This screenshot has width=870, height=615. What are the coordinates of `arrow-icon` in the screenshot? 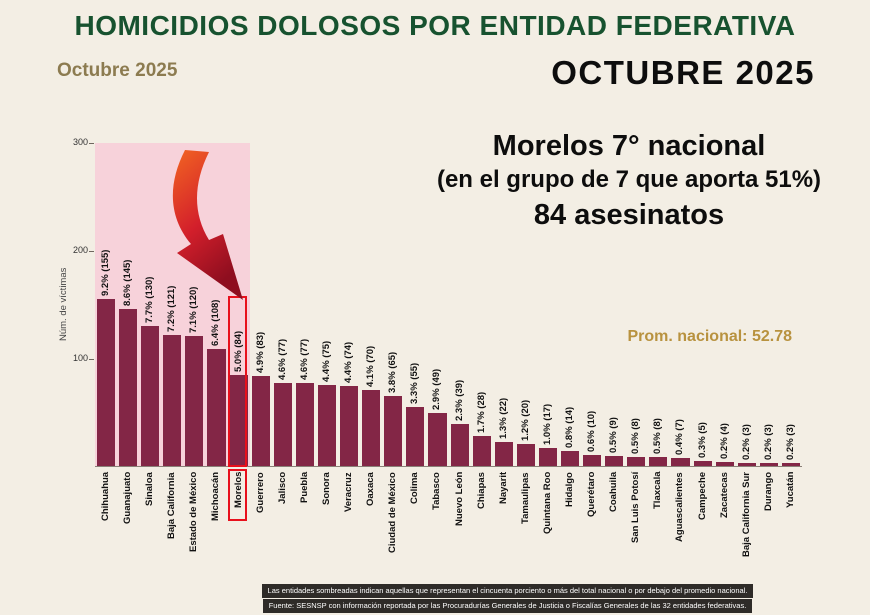 It's located at (207, 225).